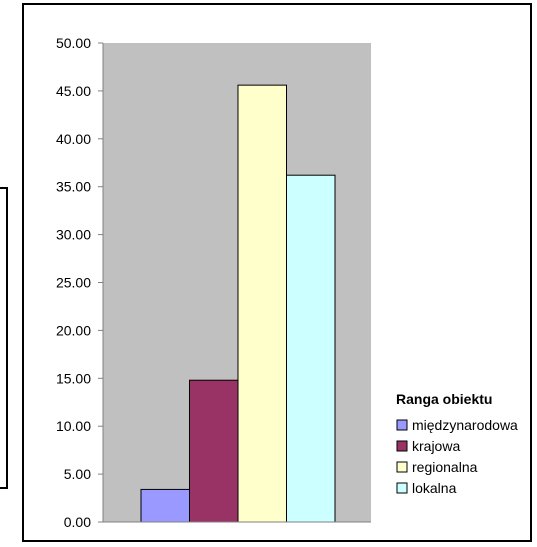 Image resolution: width=537 pixels, height=547 pixels. I want to click on y-tick-label: 10.00, so click(73, 426).